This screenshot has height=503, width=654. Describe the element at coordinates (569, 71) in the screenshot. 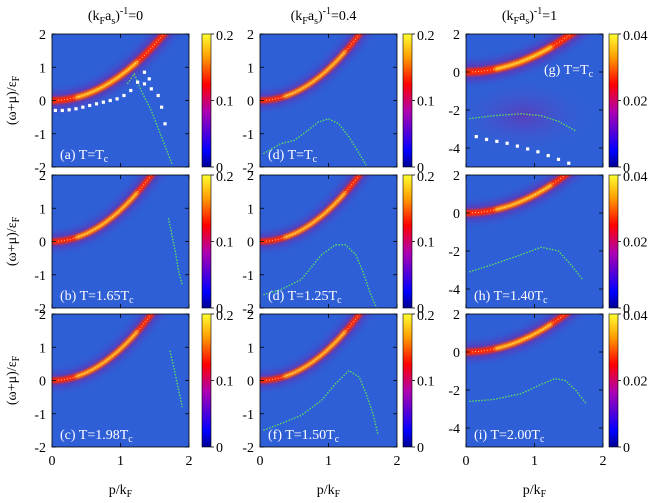

I see `panel-label: (g) T=Tc` at that location.